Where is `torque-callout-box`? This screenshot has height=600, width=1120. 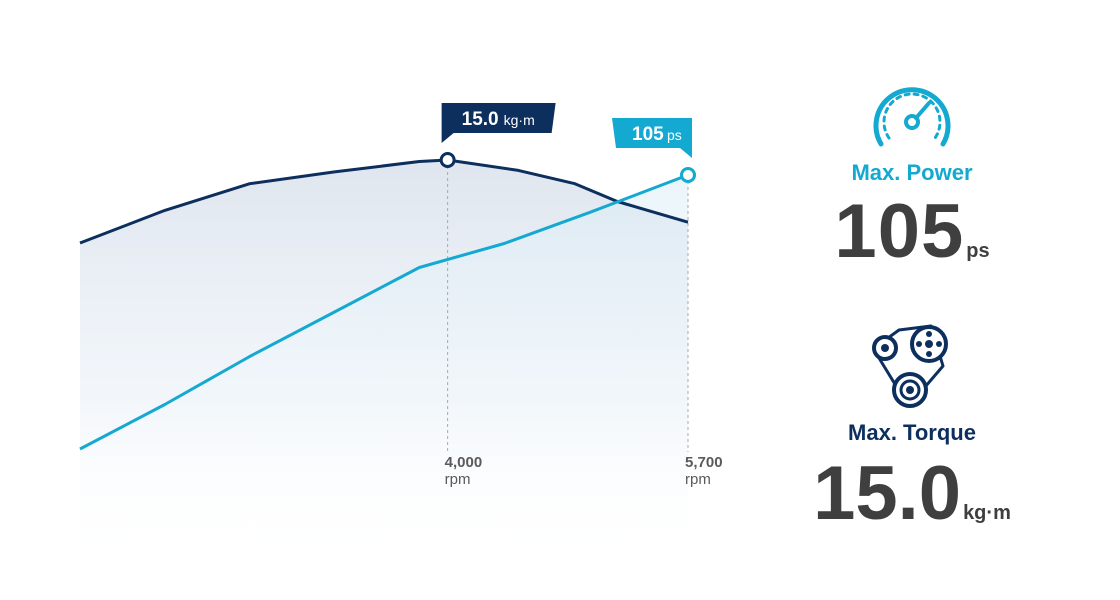 torque-callout-box is located at coordinates (498, 123).